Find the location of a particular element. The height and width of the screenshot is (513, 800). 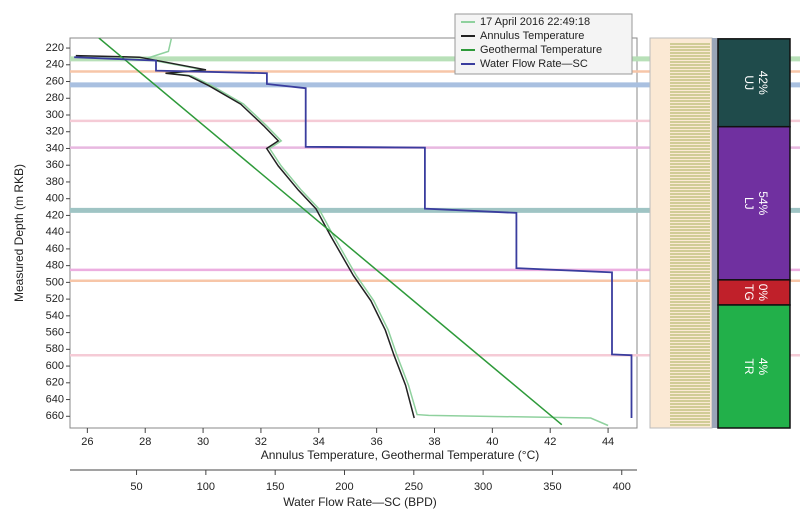

zone-name: LJ is located at coordinates (749, 203).